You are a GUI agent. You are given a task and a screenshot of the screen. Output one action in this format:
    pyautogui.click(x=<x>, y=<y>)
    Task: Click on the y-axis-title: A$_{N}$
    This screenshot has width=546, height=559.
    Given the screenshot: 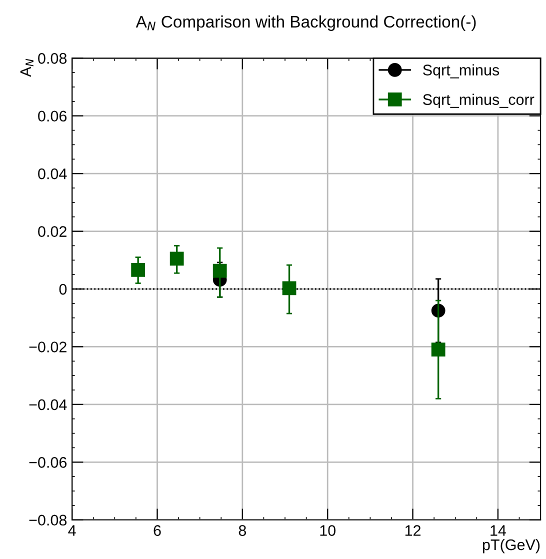 What is the action you would take?
    pyautogui.click(x=27, y=67)
    